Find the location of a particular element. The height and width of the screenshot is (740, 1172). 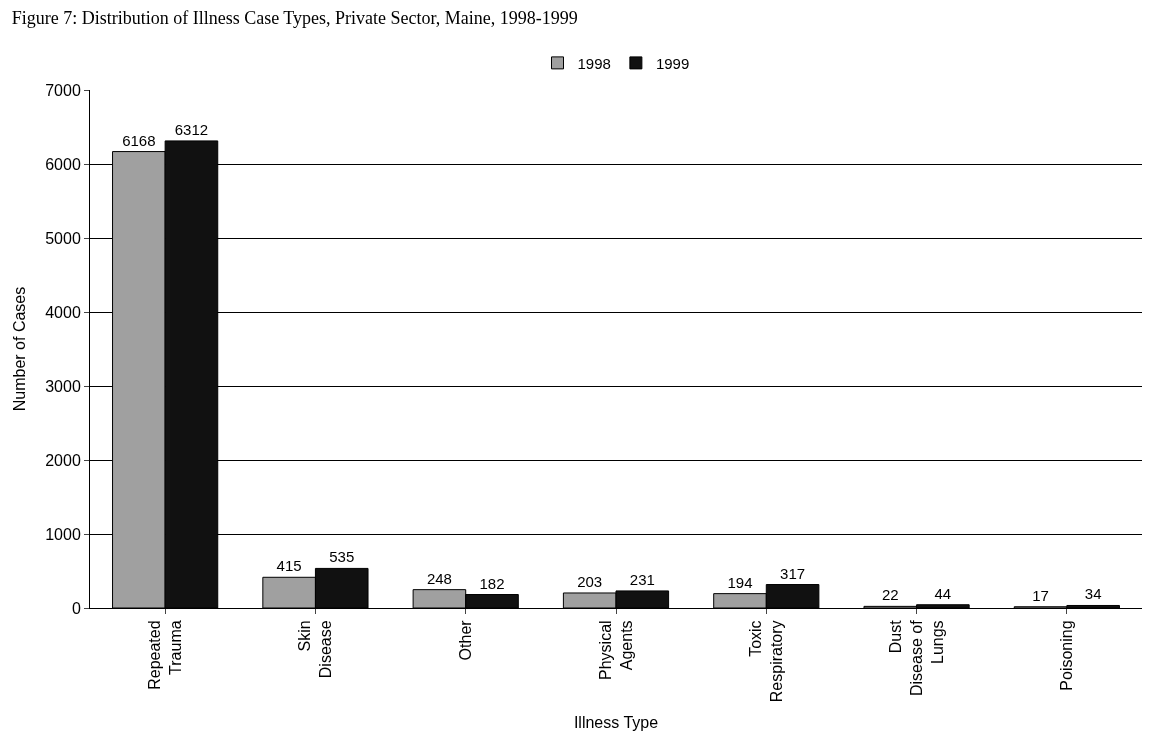

y-tick-label: 4000 is located at coordinates (63, 312).